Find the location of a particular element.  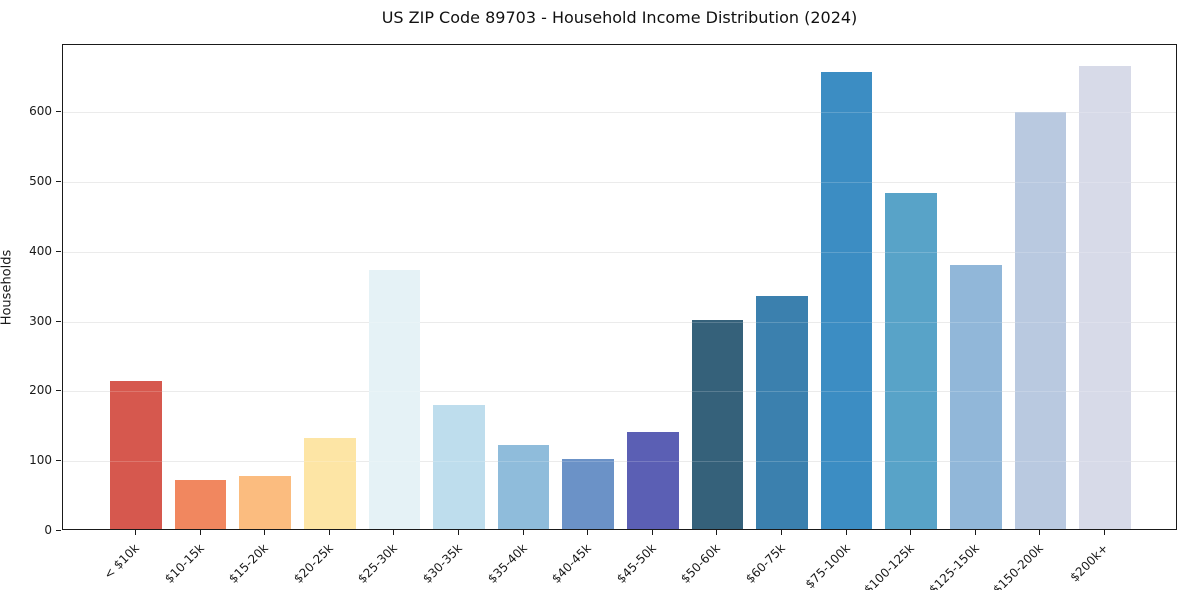

y-tick-label: 0 is located at coordinates (48, 530).